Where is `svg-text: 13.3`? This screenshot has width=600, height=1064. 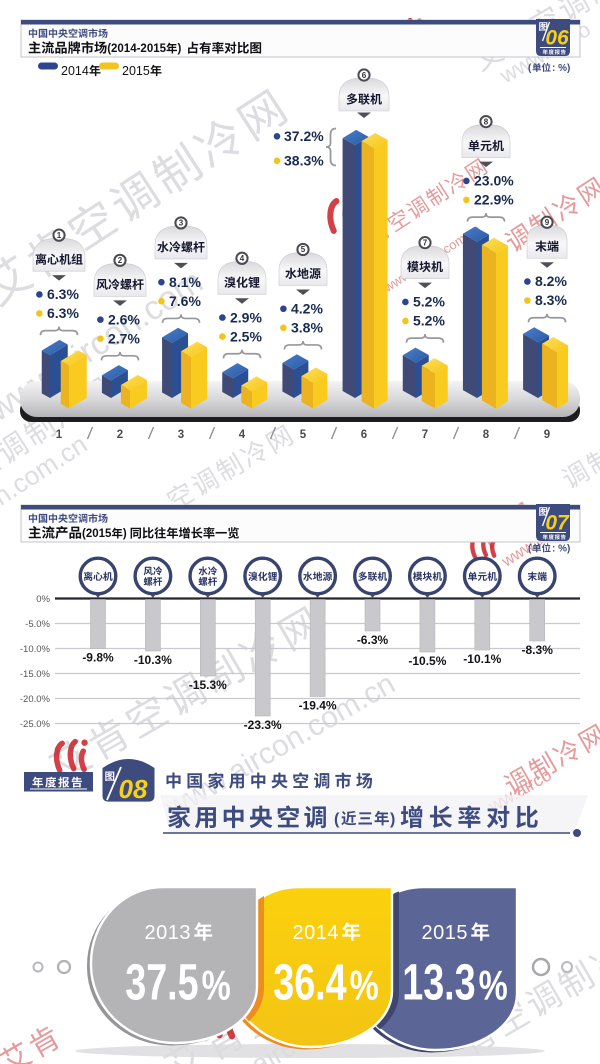 svg-text: 13.3 is located at coordinates (438, 982).